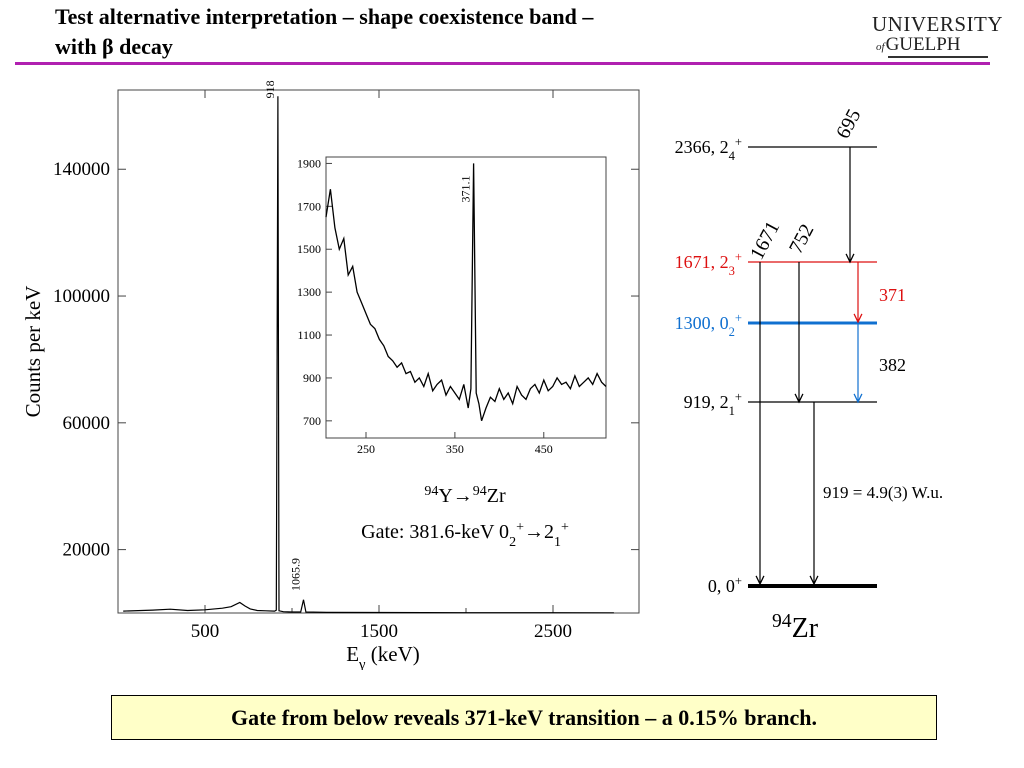 This screenshot has height=768, width=1024. Describe the element at coordinates (455, 449) in the screenshot. I see `inset-x-tick-label-1: 350` at that location.